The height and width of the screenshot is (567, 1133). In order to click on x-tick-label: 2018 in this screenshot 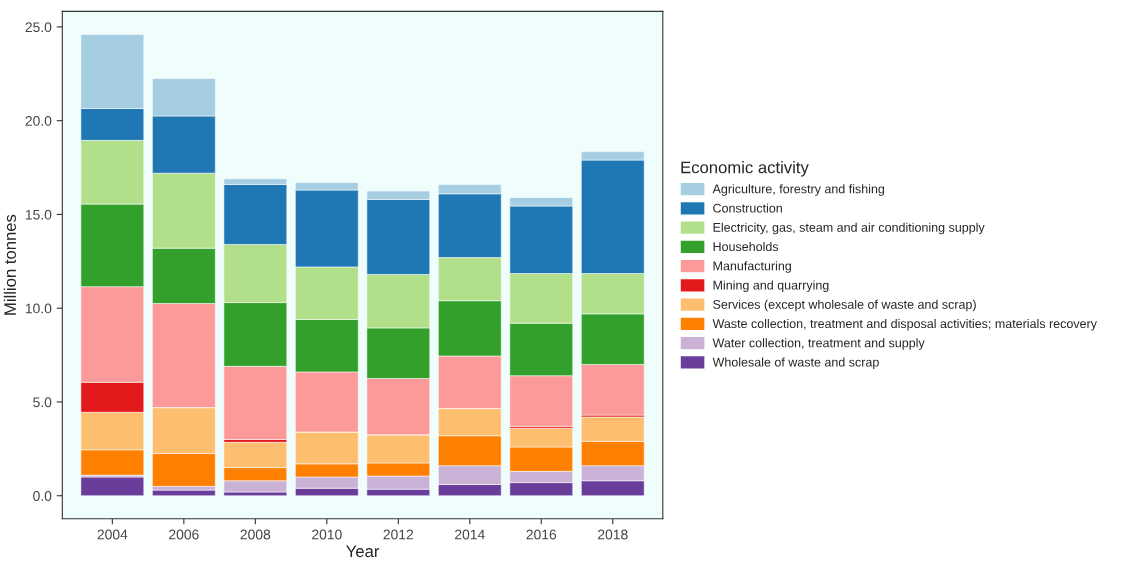, I will do `click(613, 534)`.